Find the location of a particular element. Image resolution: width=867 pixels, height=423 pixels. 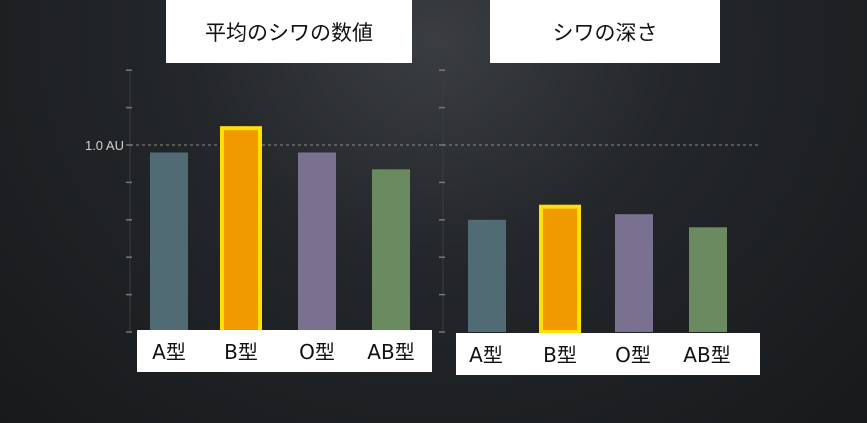

chart-title-left: 平均のシワの数値 is located at coordinates (289, 31).